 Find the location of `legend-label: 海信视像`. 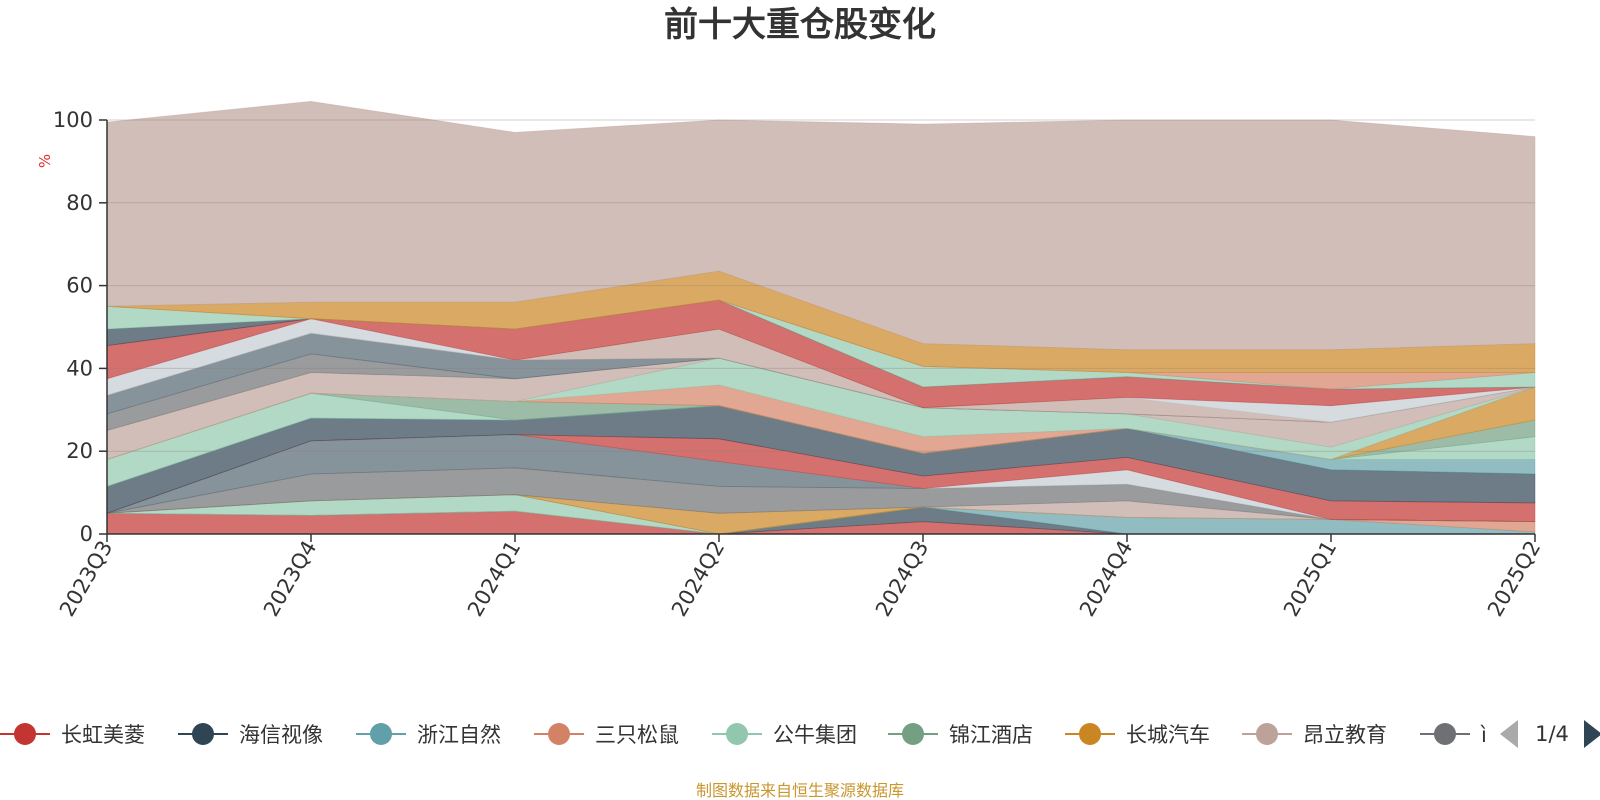

legend-label: 海信视像 is located at coordinates (281, 735).